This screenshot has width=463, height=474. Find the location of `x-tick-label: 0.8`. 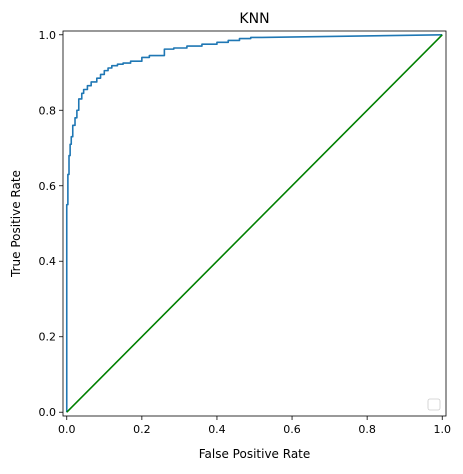

x-tick-label: 0.8 is located at coordinates (367, 429).